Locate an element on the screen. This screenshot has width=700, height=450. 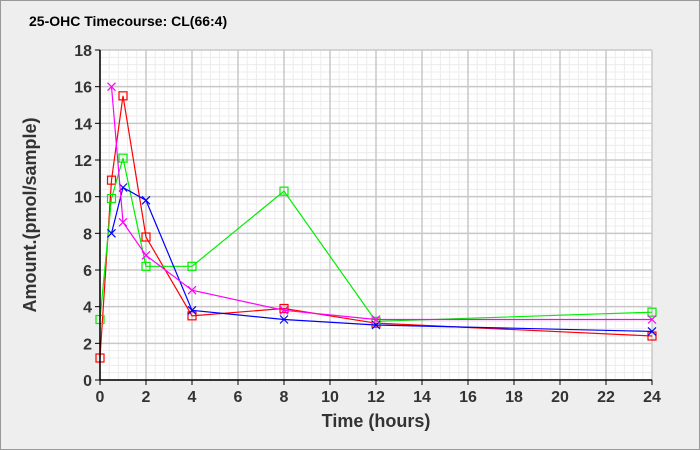
y-tick-label: 14 is located at coordinates (83, 124).